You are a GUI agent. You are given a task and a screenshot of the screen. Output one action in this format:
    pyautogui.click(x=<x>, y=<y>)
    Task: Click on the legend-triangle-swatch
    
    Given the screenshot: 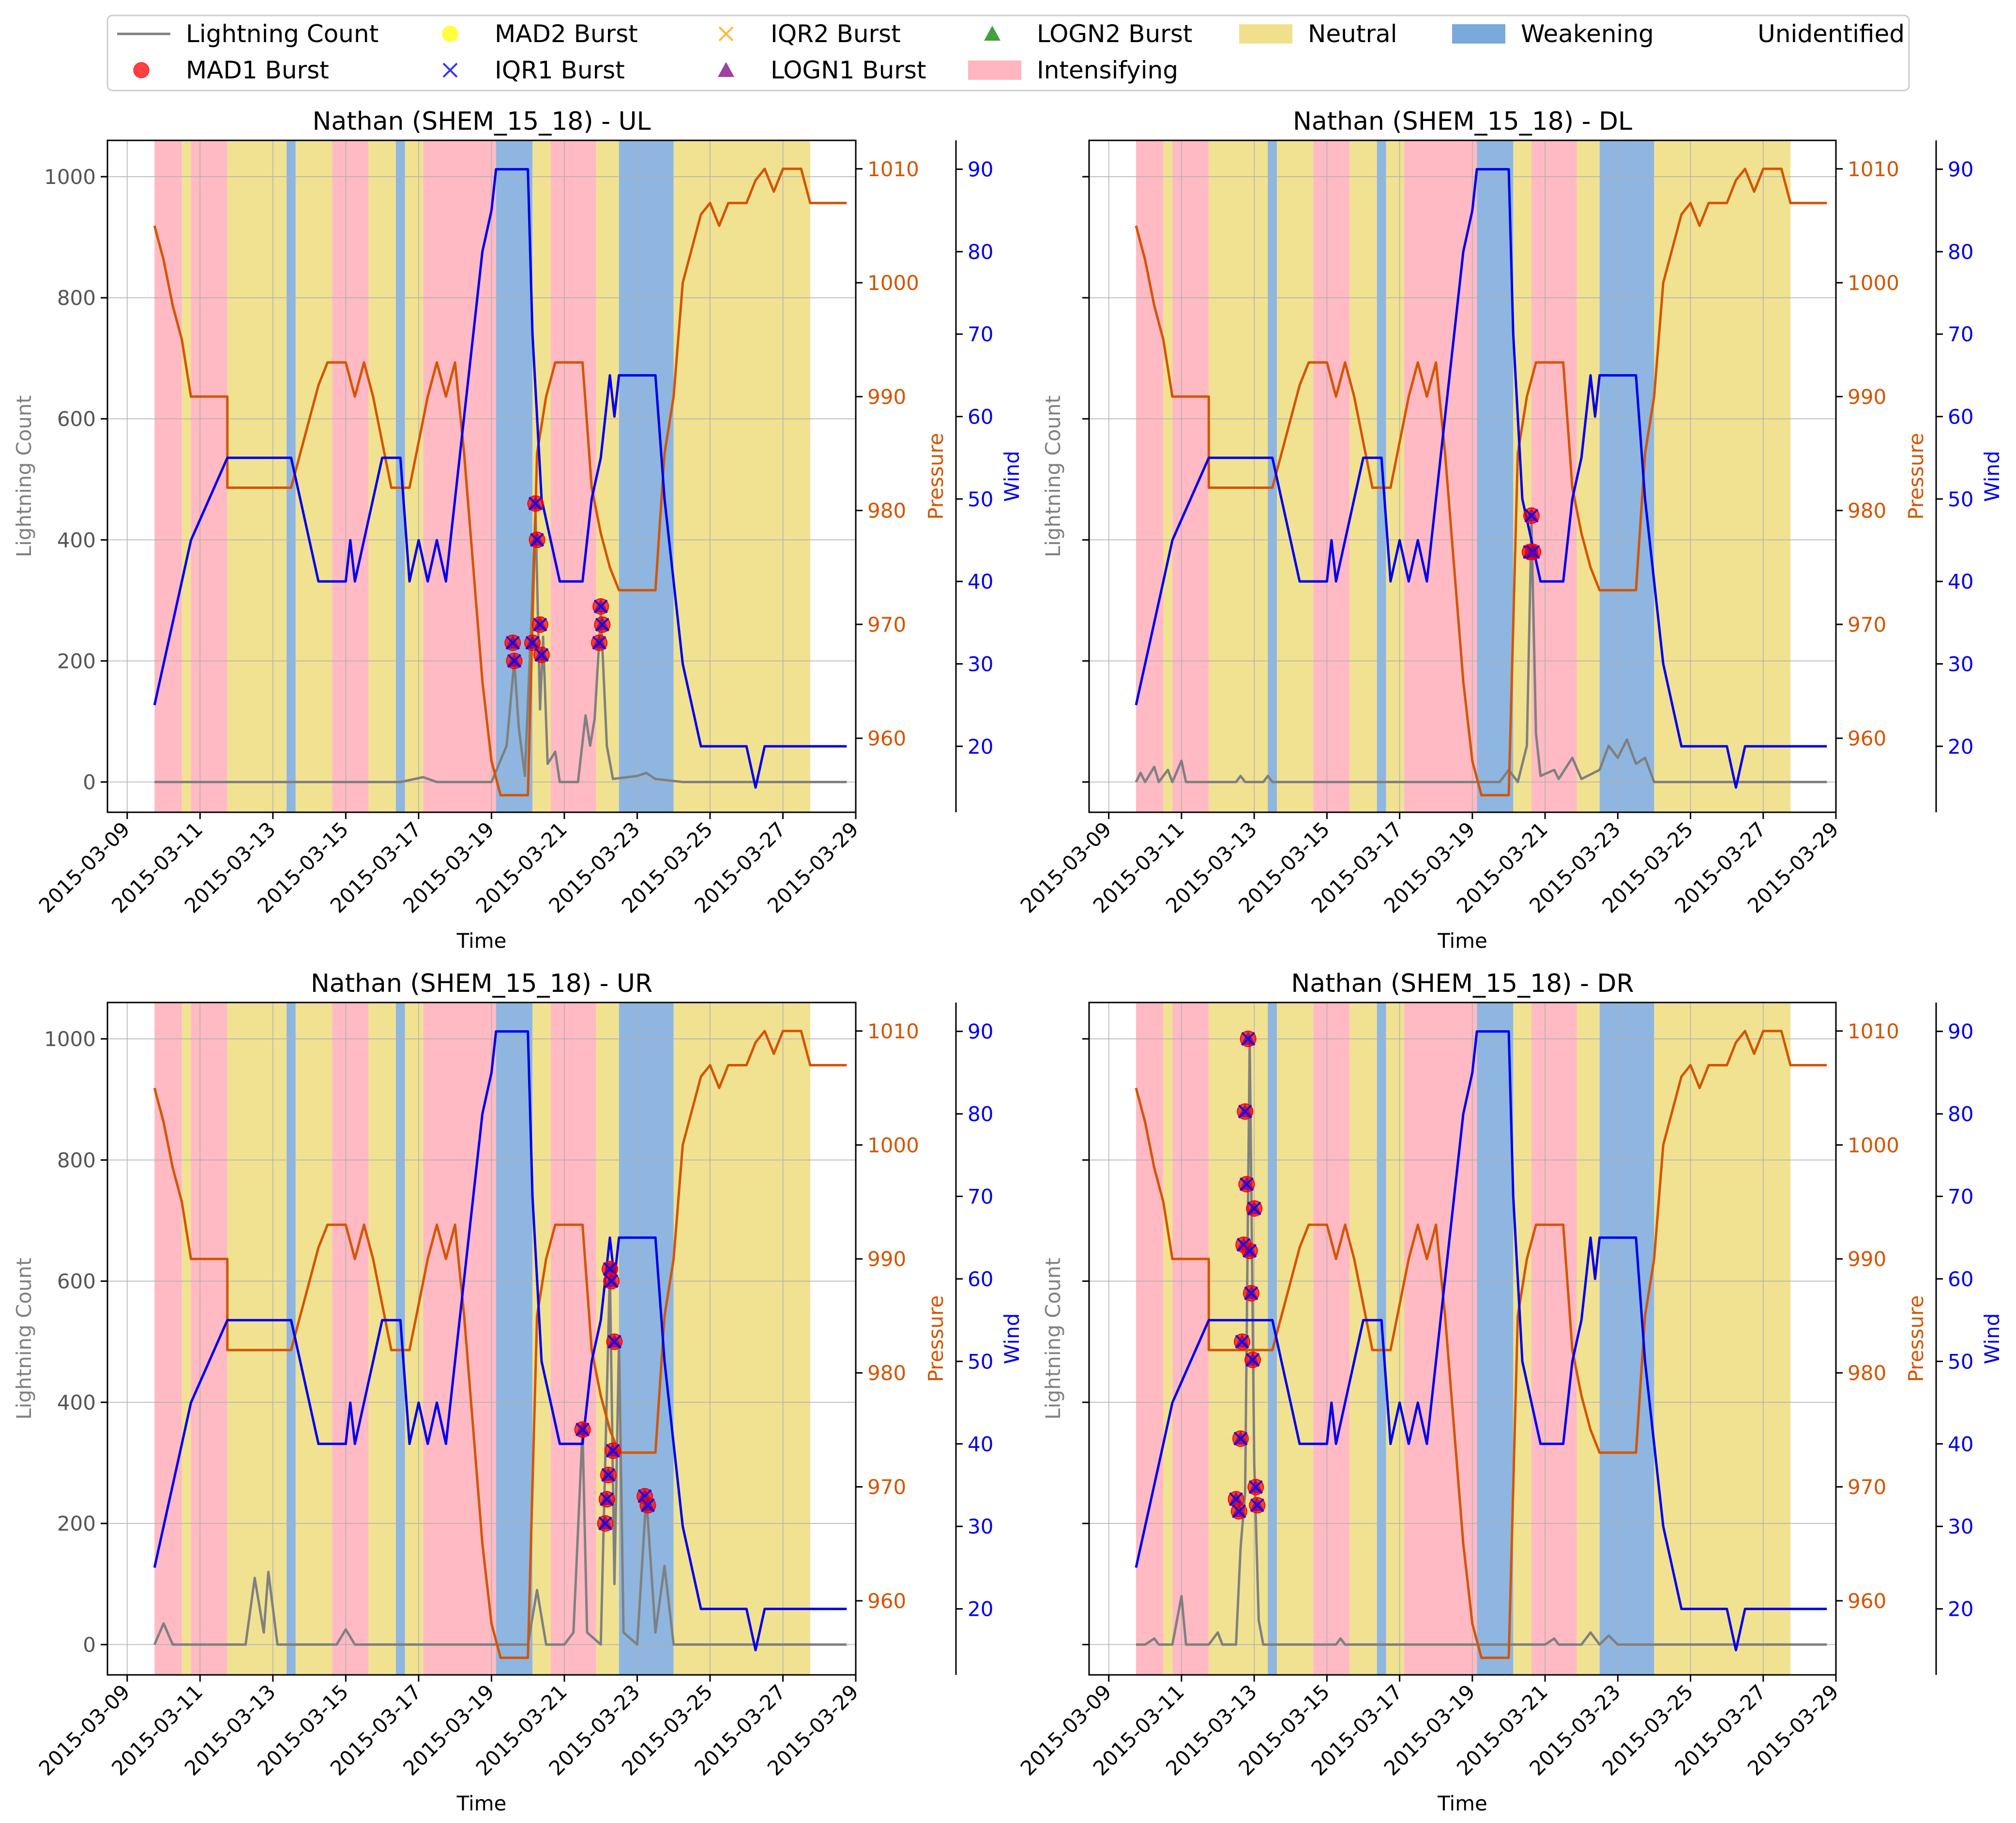 What is the action you would take?
    pyautogui.click(x=992, y=33)
    